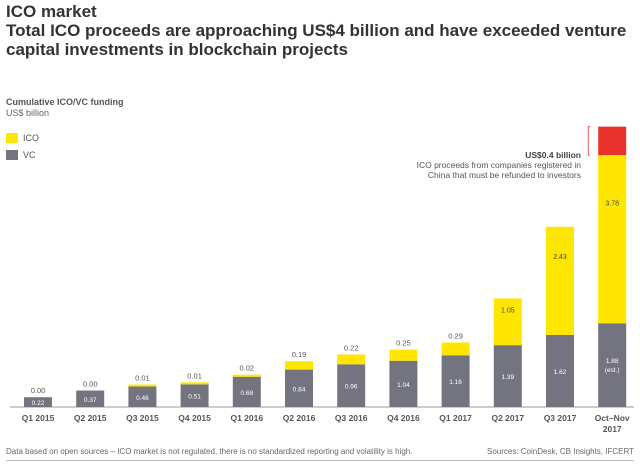  What do you see at coordinates (194, 418) in the screenshot?
I see `x-tick-label: Q4 2015` at bounding box center [194, 418].